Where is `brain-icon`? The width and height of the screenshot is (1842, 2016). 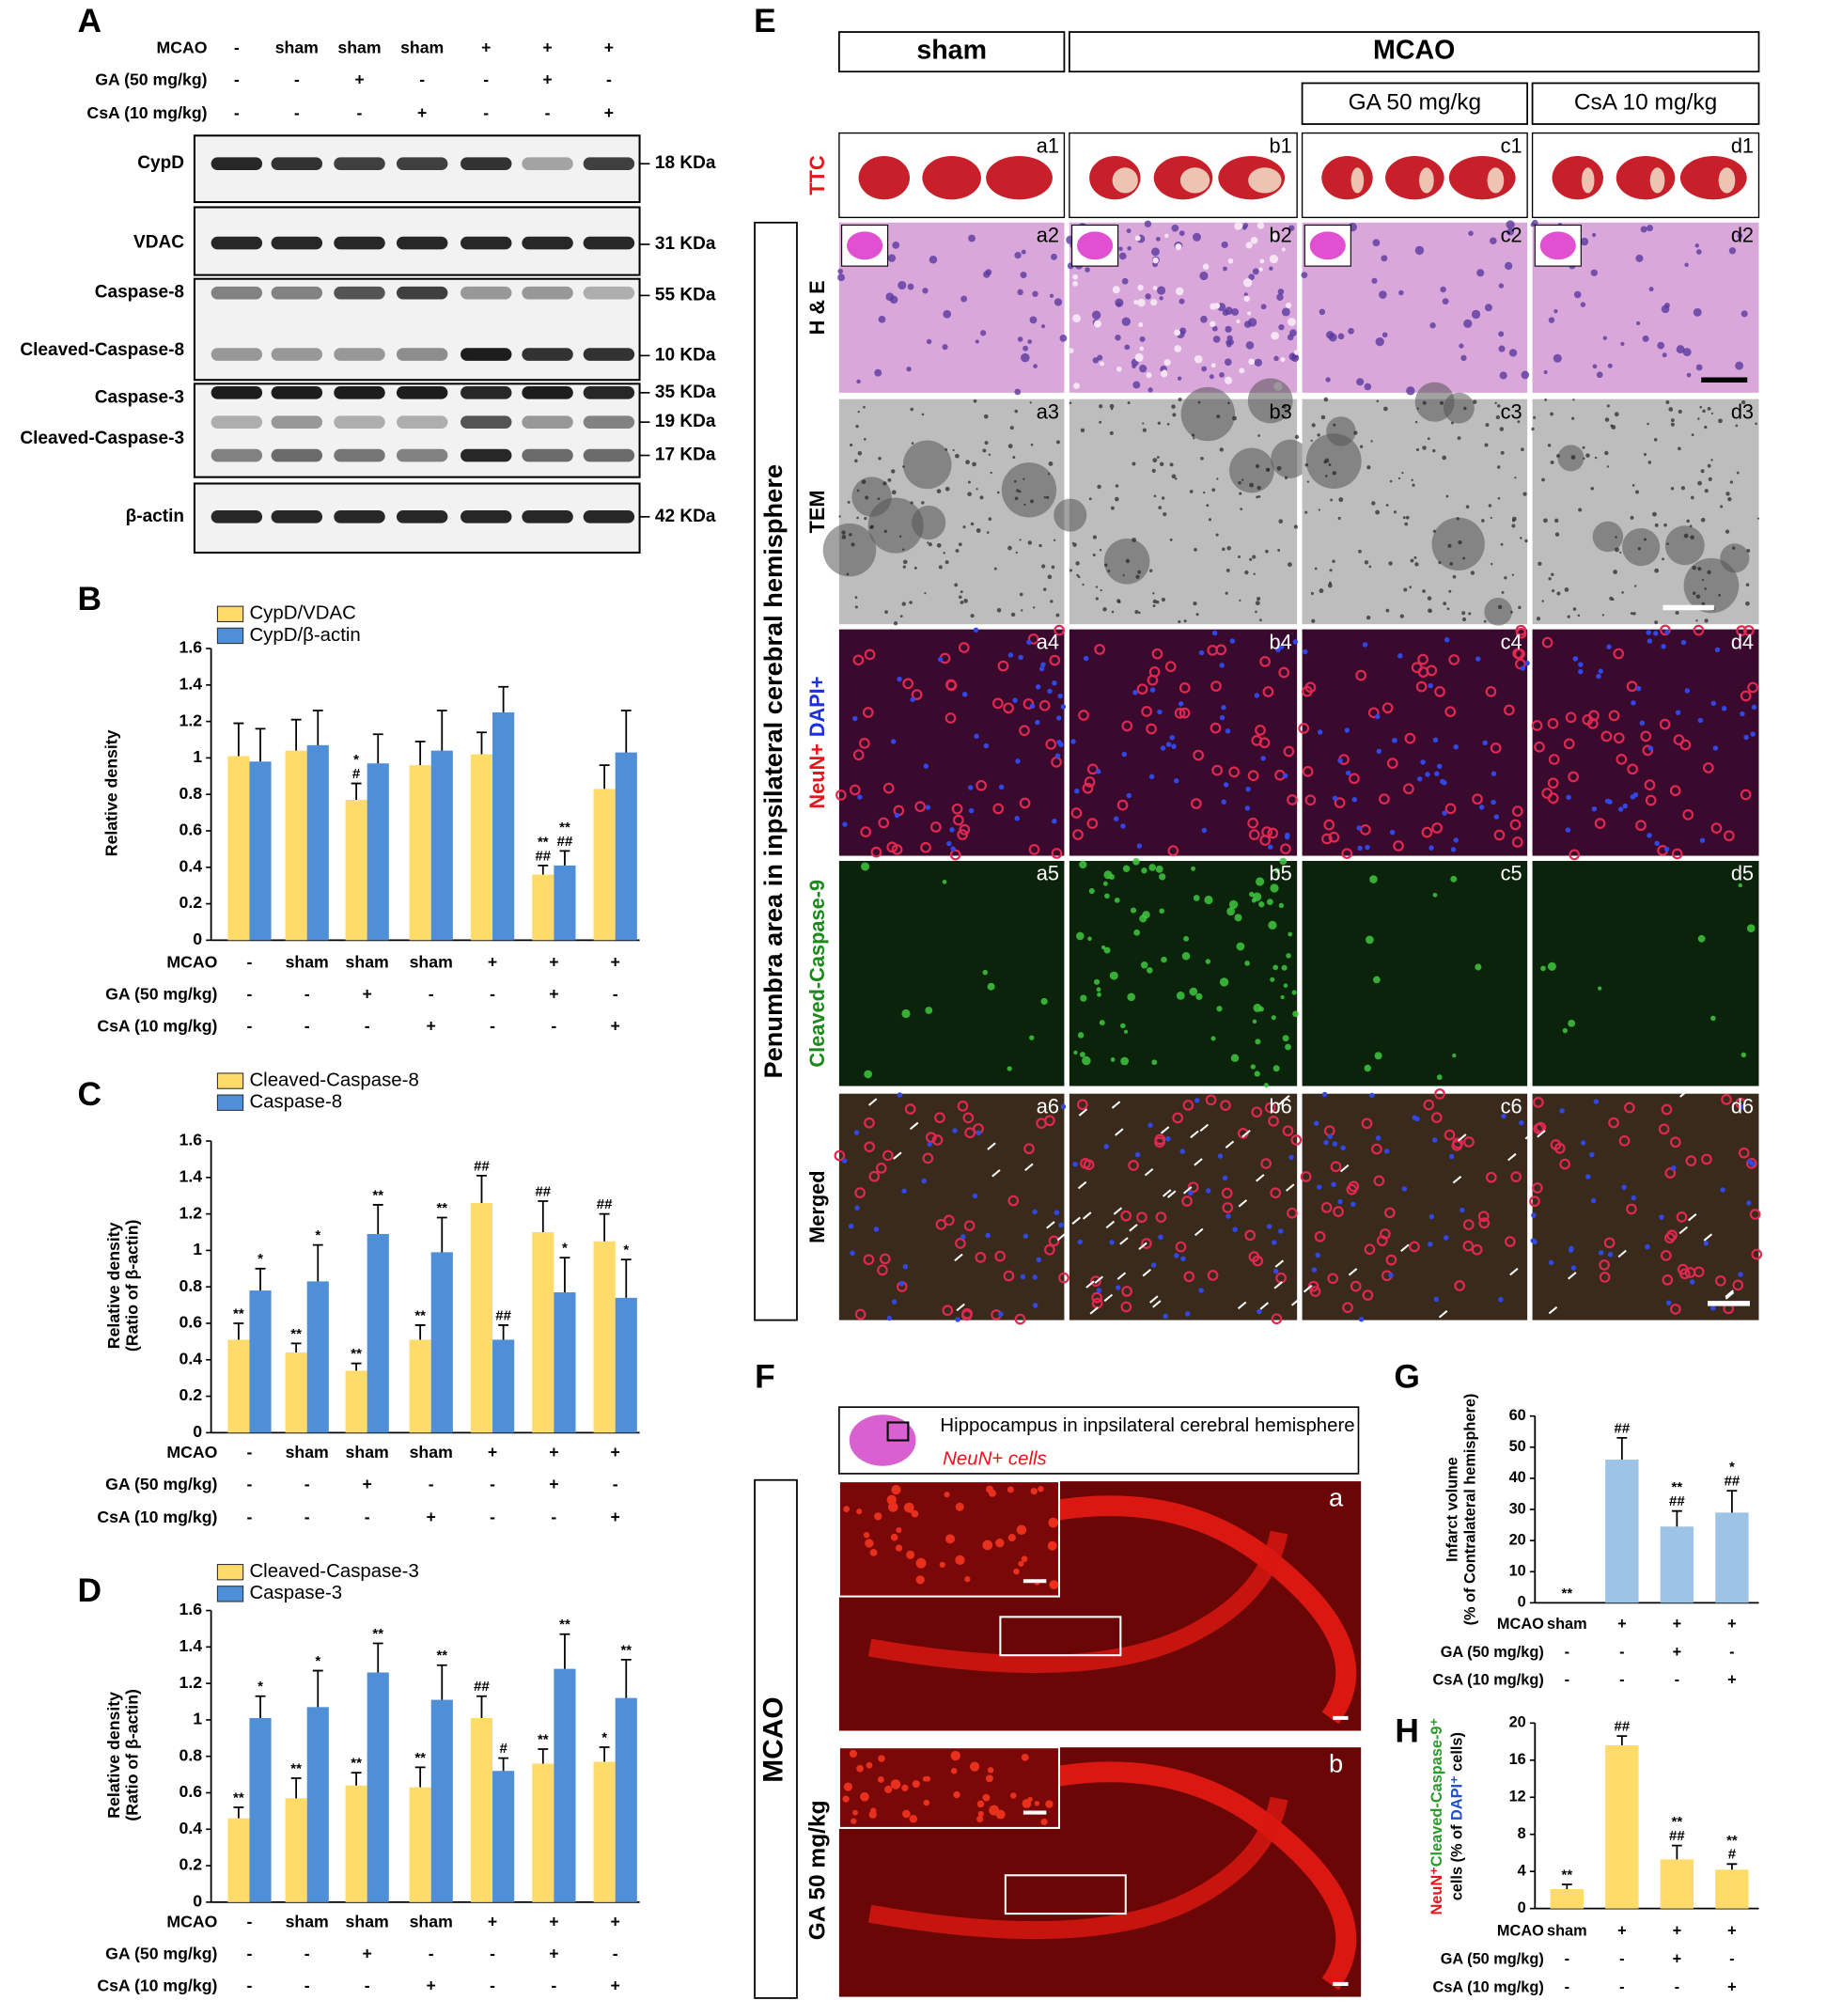 brain-icon is located at coordinates (883, 1440).